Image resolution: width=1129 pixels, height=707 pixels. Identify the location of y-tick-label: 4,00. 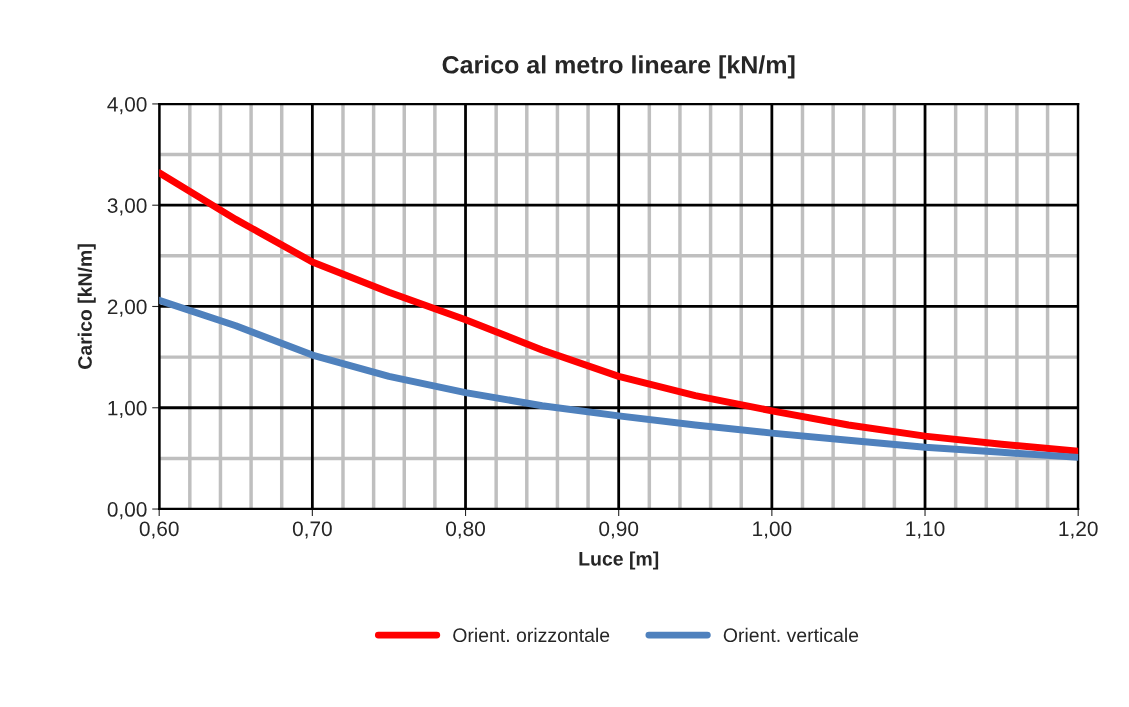
(127, 105).